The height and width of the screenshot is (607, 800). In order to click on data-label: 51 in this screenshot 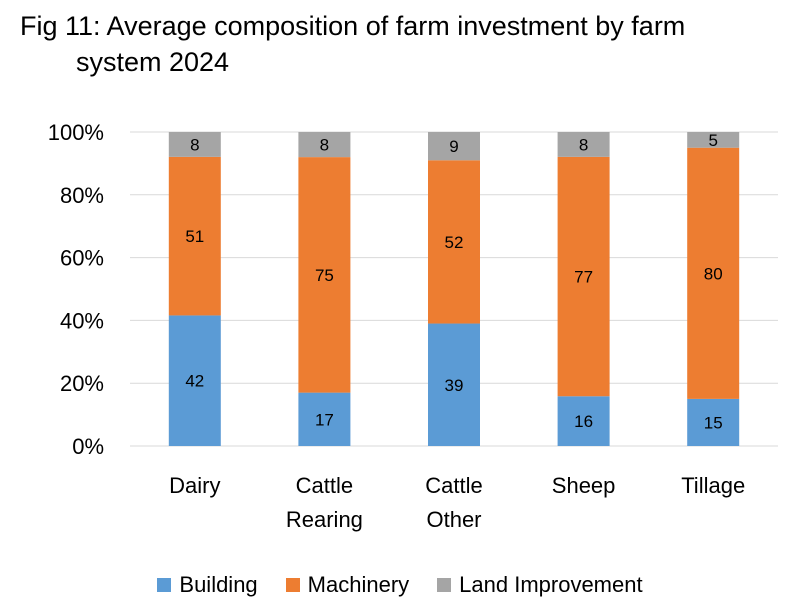, I will do `click(194, 236)`.